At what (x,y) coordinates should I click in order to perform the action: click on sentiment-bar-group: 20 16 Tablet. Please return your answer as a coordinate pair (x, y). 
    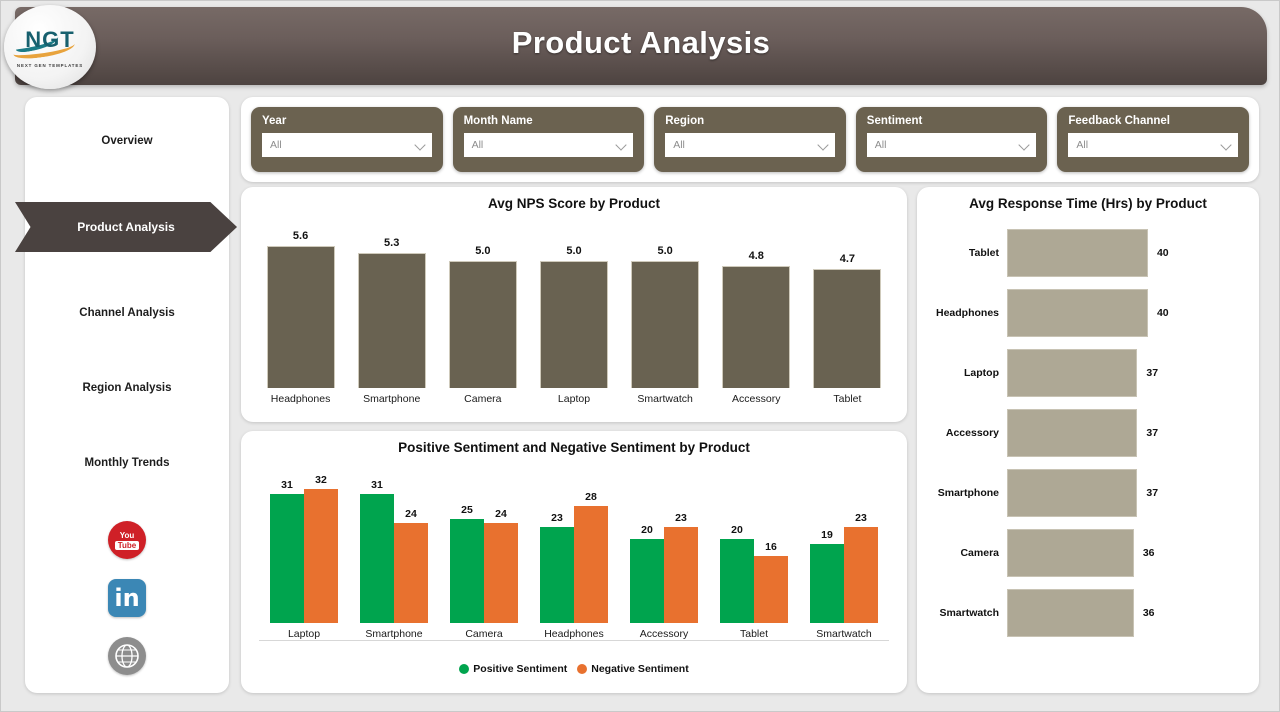
    Looking at the image, I should click on (754, 550).